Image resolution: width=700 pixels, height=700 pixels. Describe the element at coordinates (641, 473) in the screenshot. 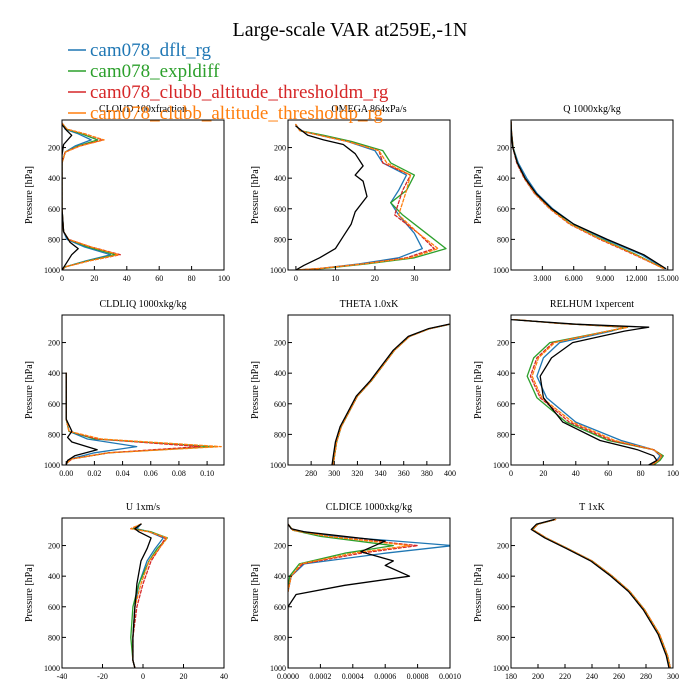

I see `x-tick-label: 80` at that location.